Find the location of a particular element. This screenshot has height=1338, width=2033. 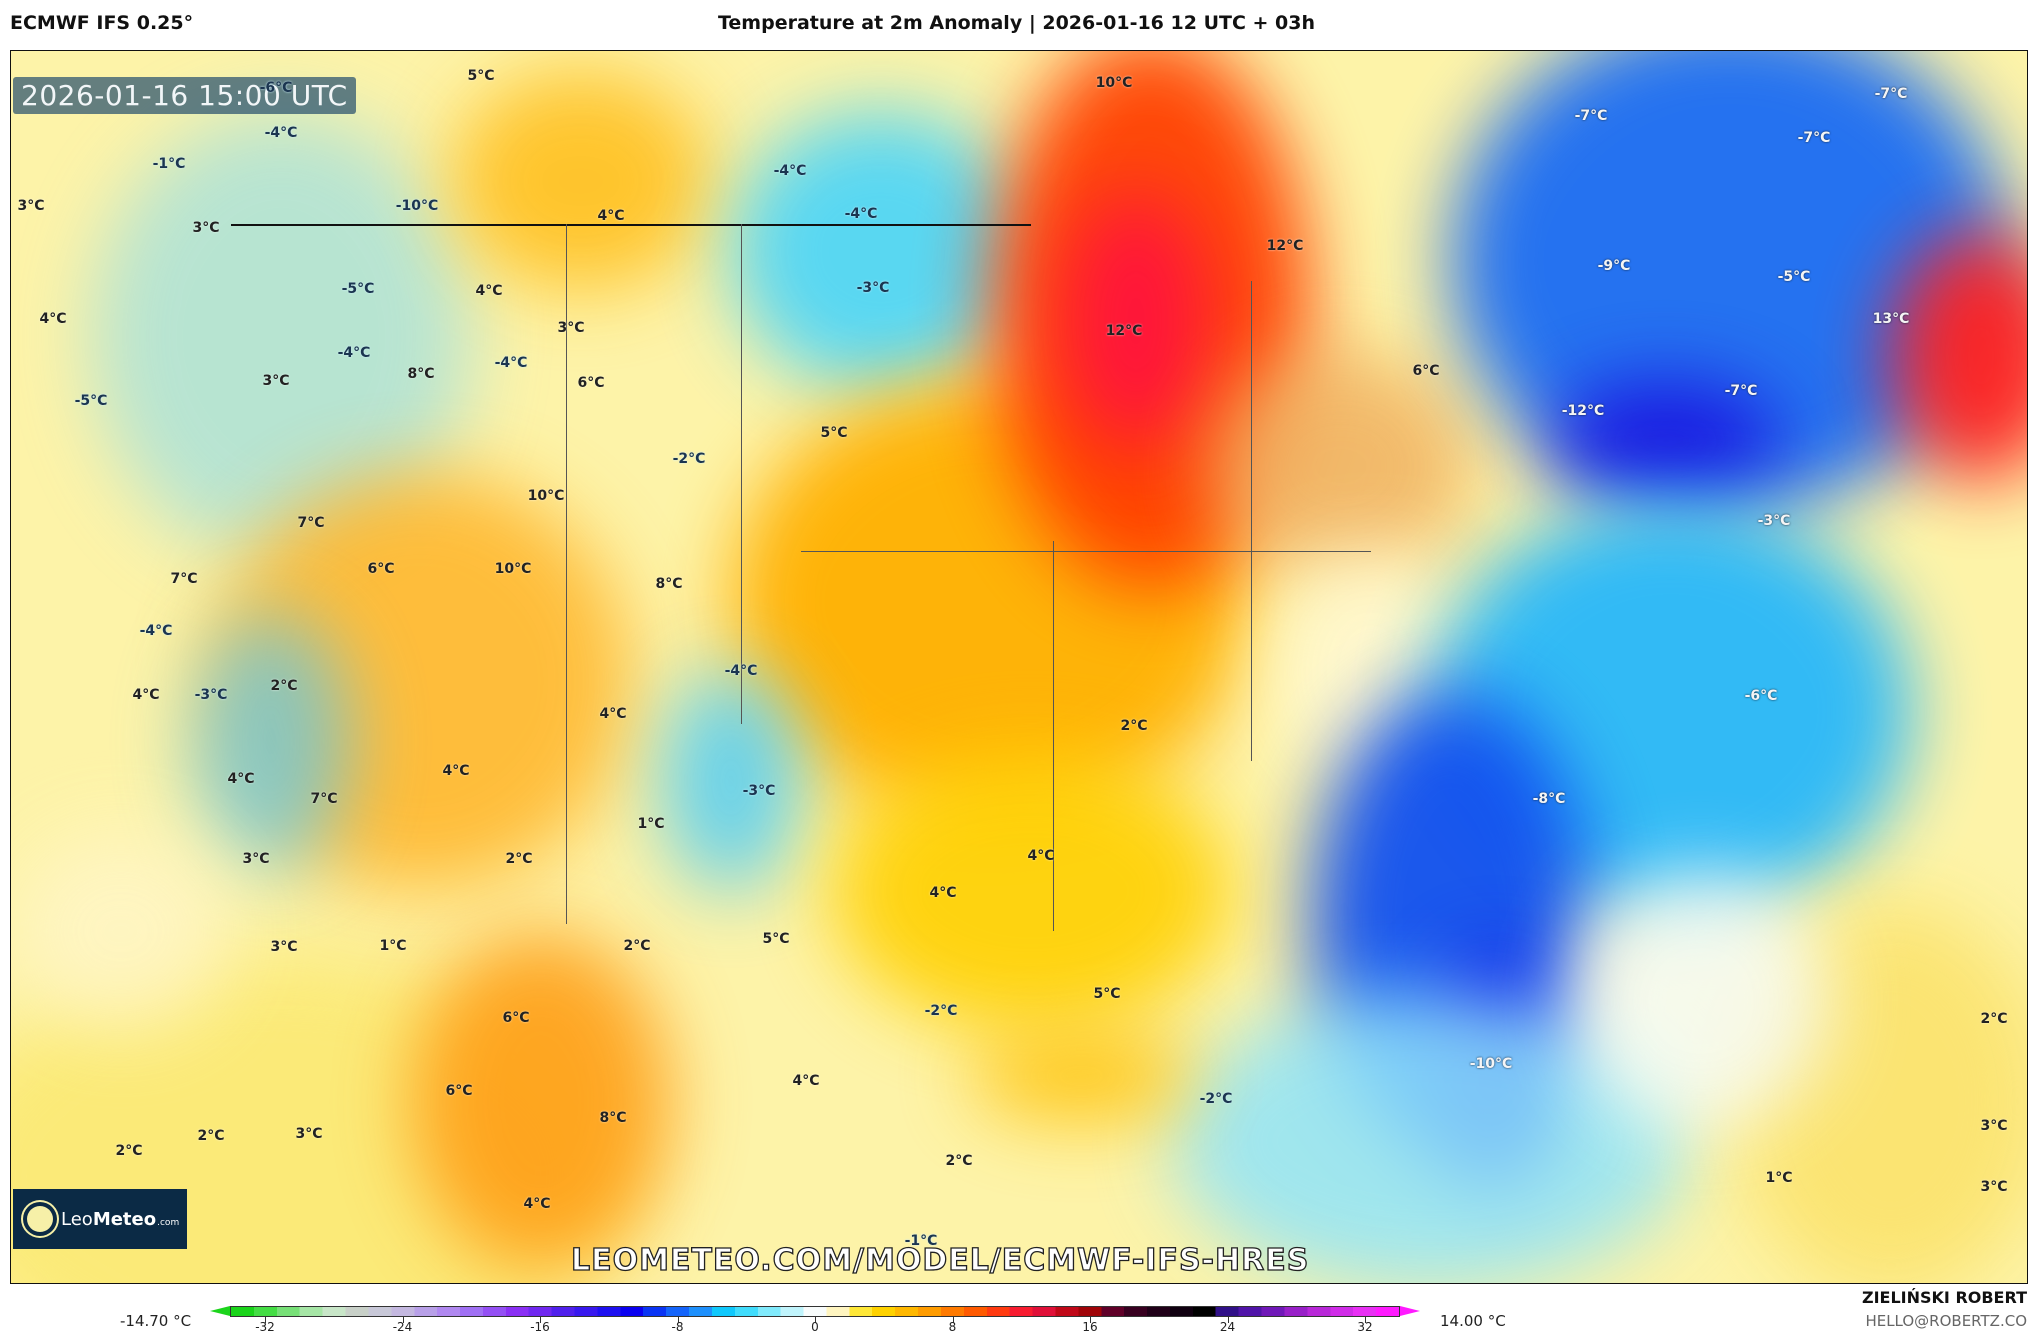

colorbar is located at coordinates (815, 1311).